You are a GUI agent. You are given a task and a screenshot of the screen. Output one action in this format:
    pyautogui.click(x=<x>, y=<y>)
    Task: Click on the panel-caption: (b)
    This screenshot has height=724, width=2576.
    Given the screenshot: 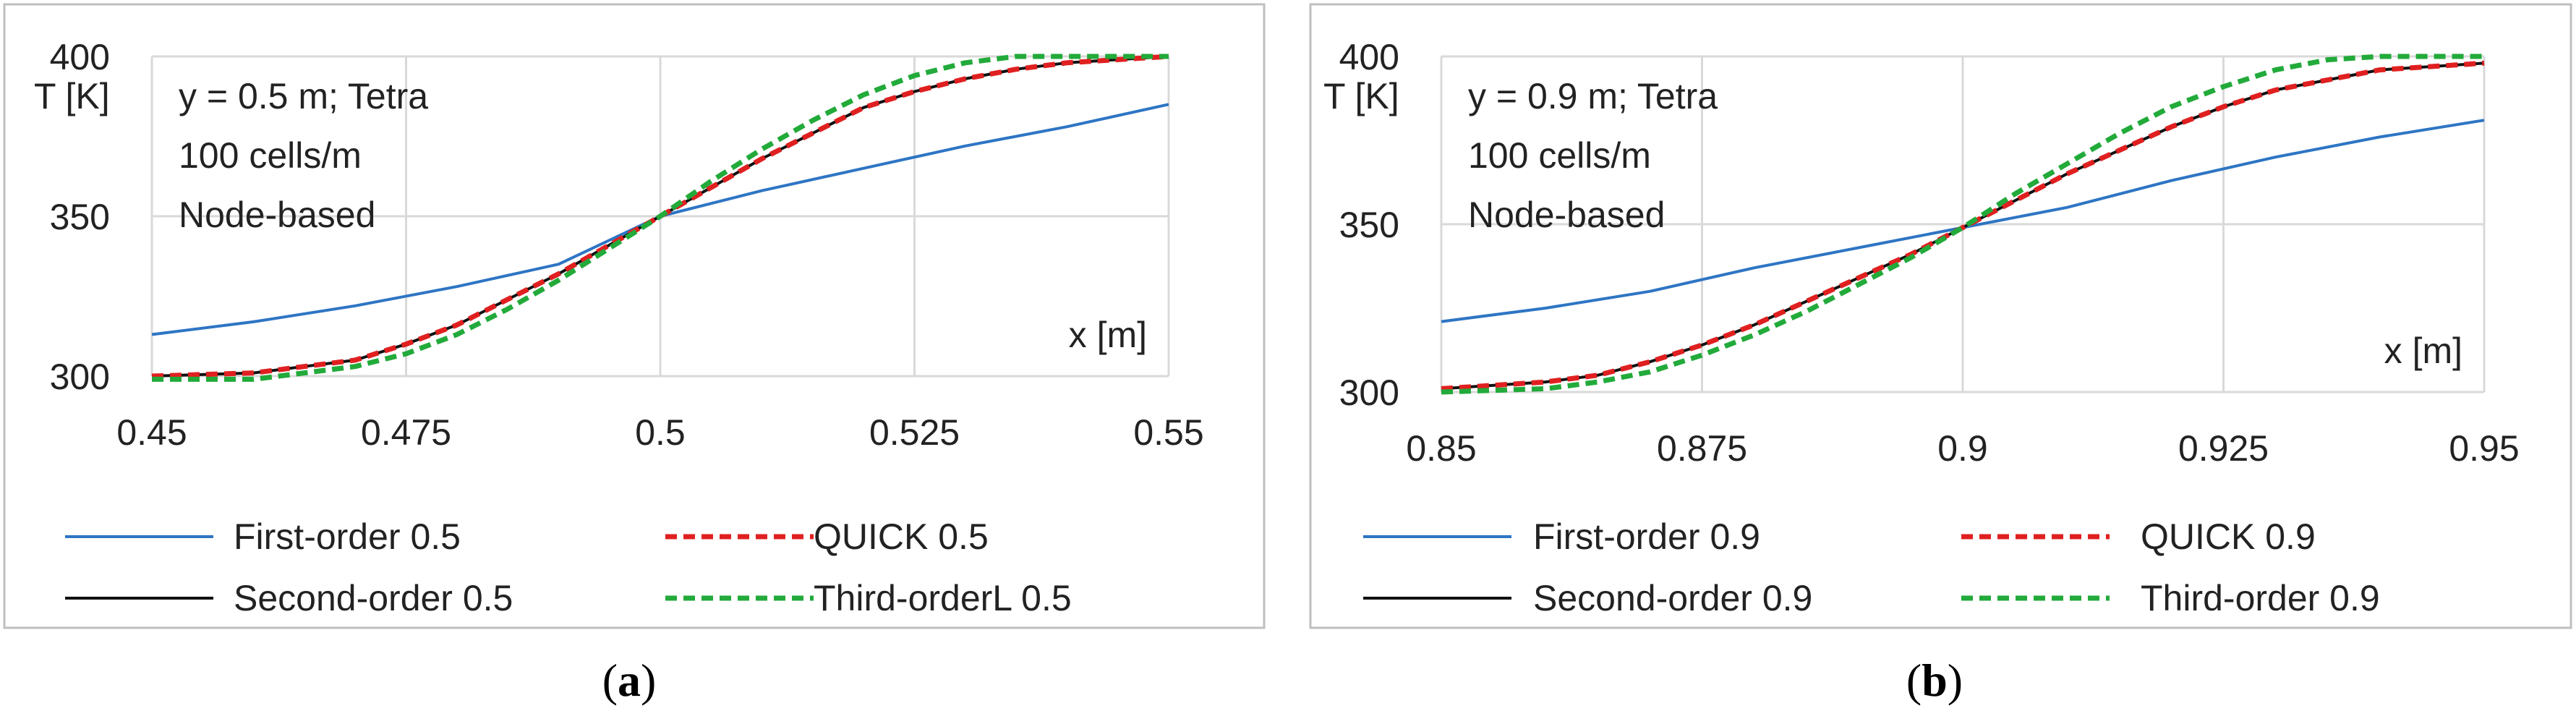 What is the action you would take?
    pyautogui.click(x=1934, y=681)
    